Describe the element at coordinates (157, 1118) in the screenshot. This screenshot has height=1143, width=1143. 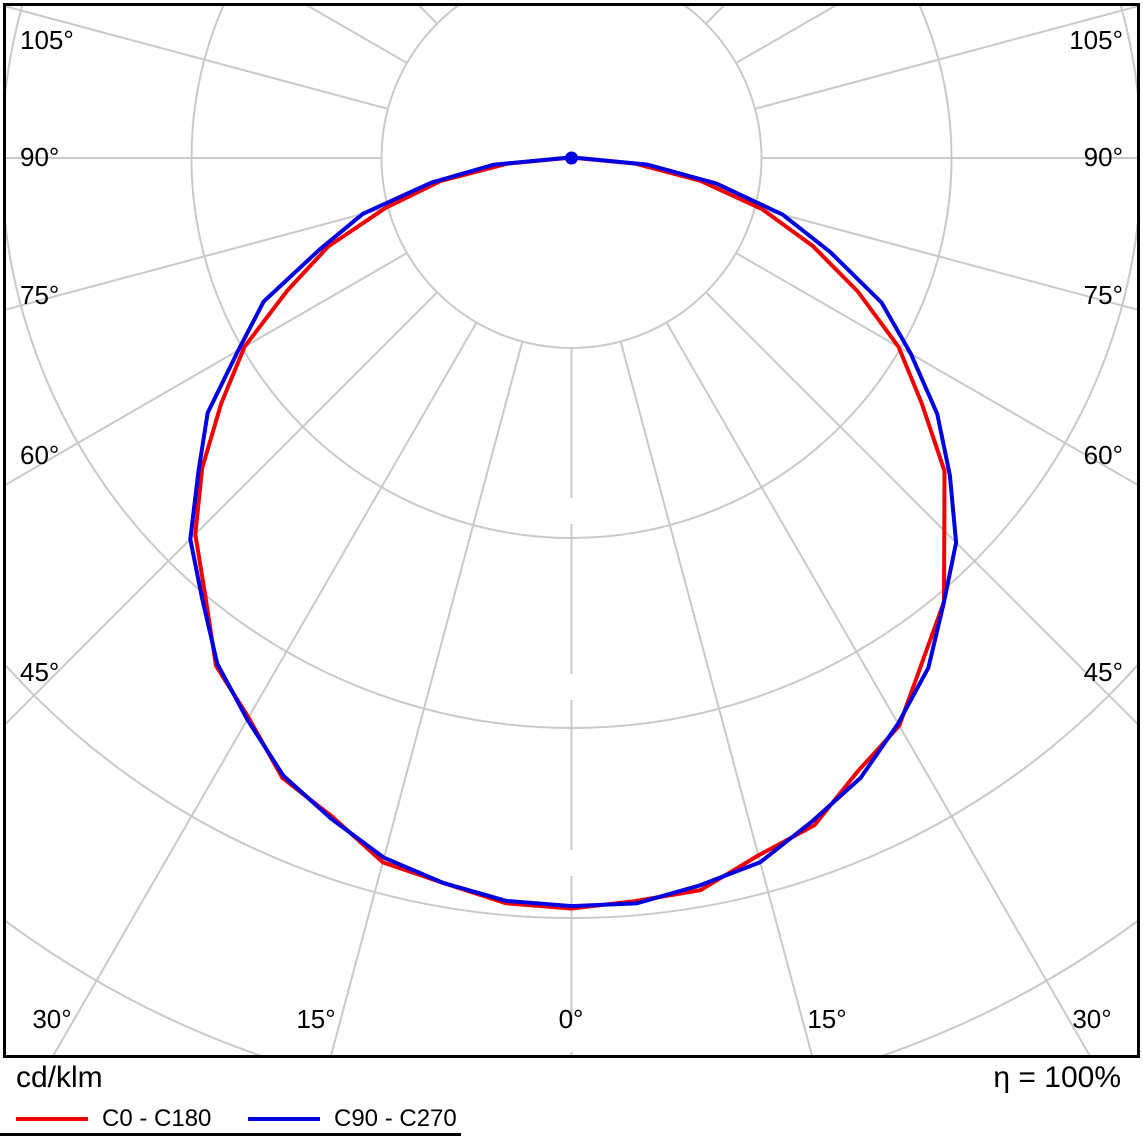
I see `legend-label: C0 - C180` at that location.